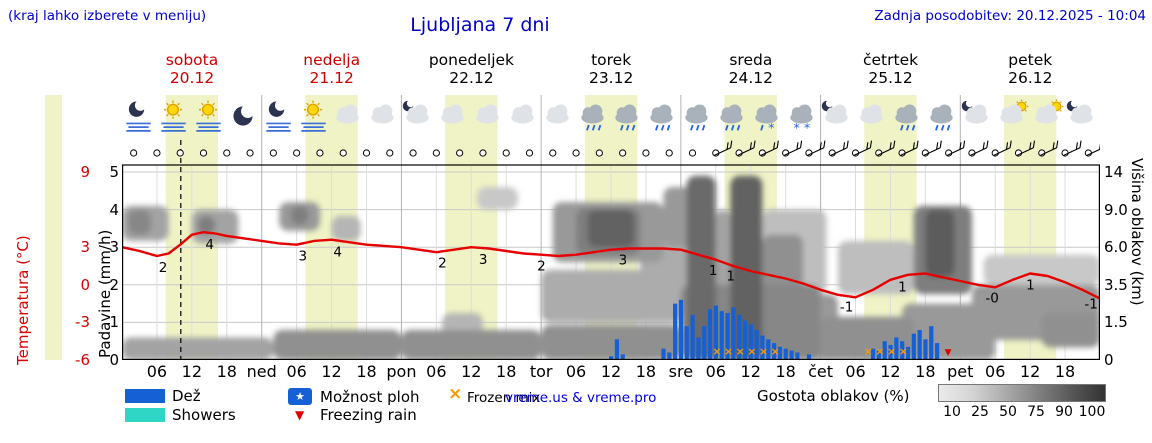 The image size is (1152, 443). I want to click on precip-tick-3: 3, so click(114, 247).